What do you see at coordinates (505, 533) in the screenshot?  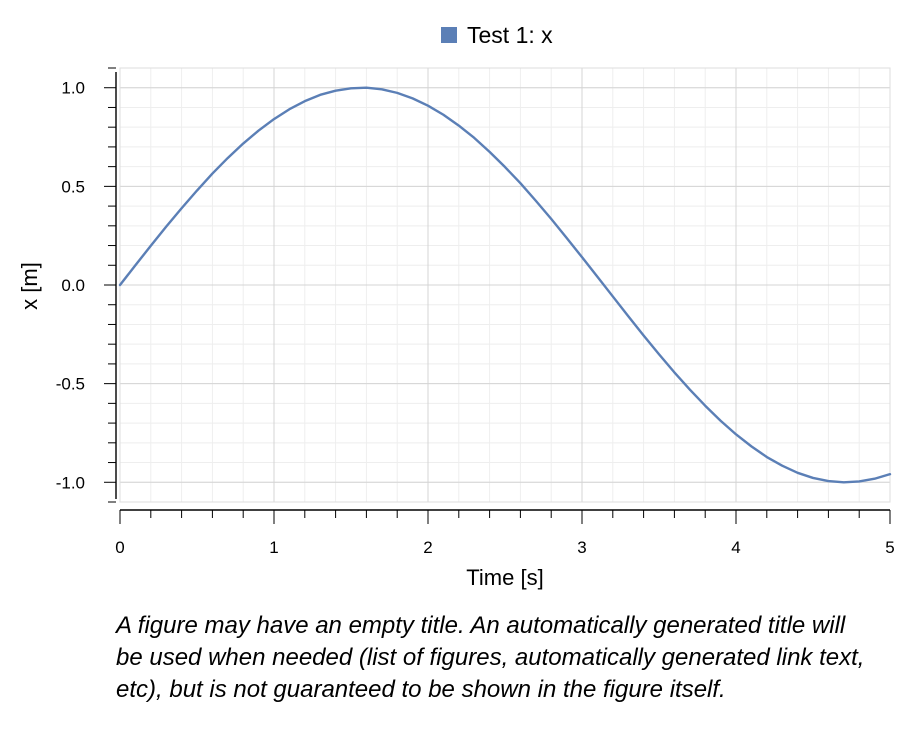 I see `x-axis: 0 1 2 3 4 5` at bounding box center [505, 533].